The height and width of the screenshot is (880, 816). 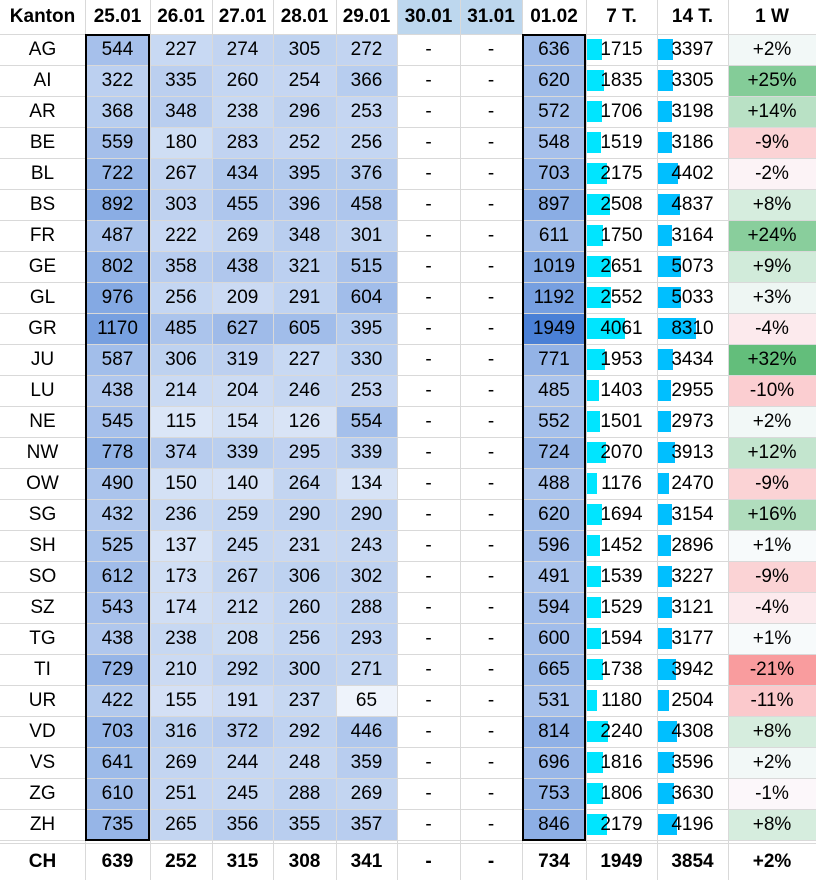 What do you see at coordinates (772, 16) in the screenshot?
I see `column-header: 1 W` at bounding box center [772, 16].